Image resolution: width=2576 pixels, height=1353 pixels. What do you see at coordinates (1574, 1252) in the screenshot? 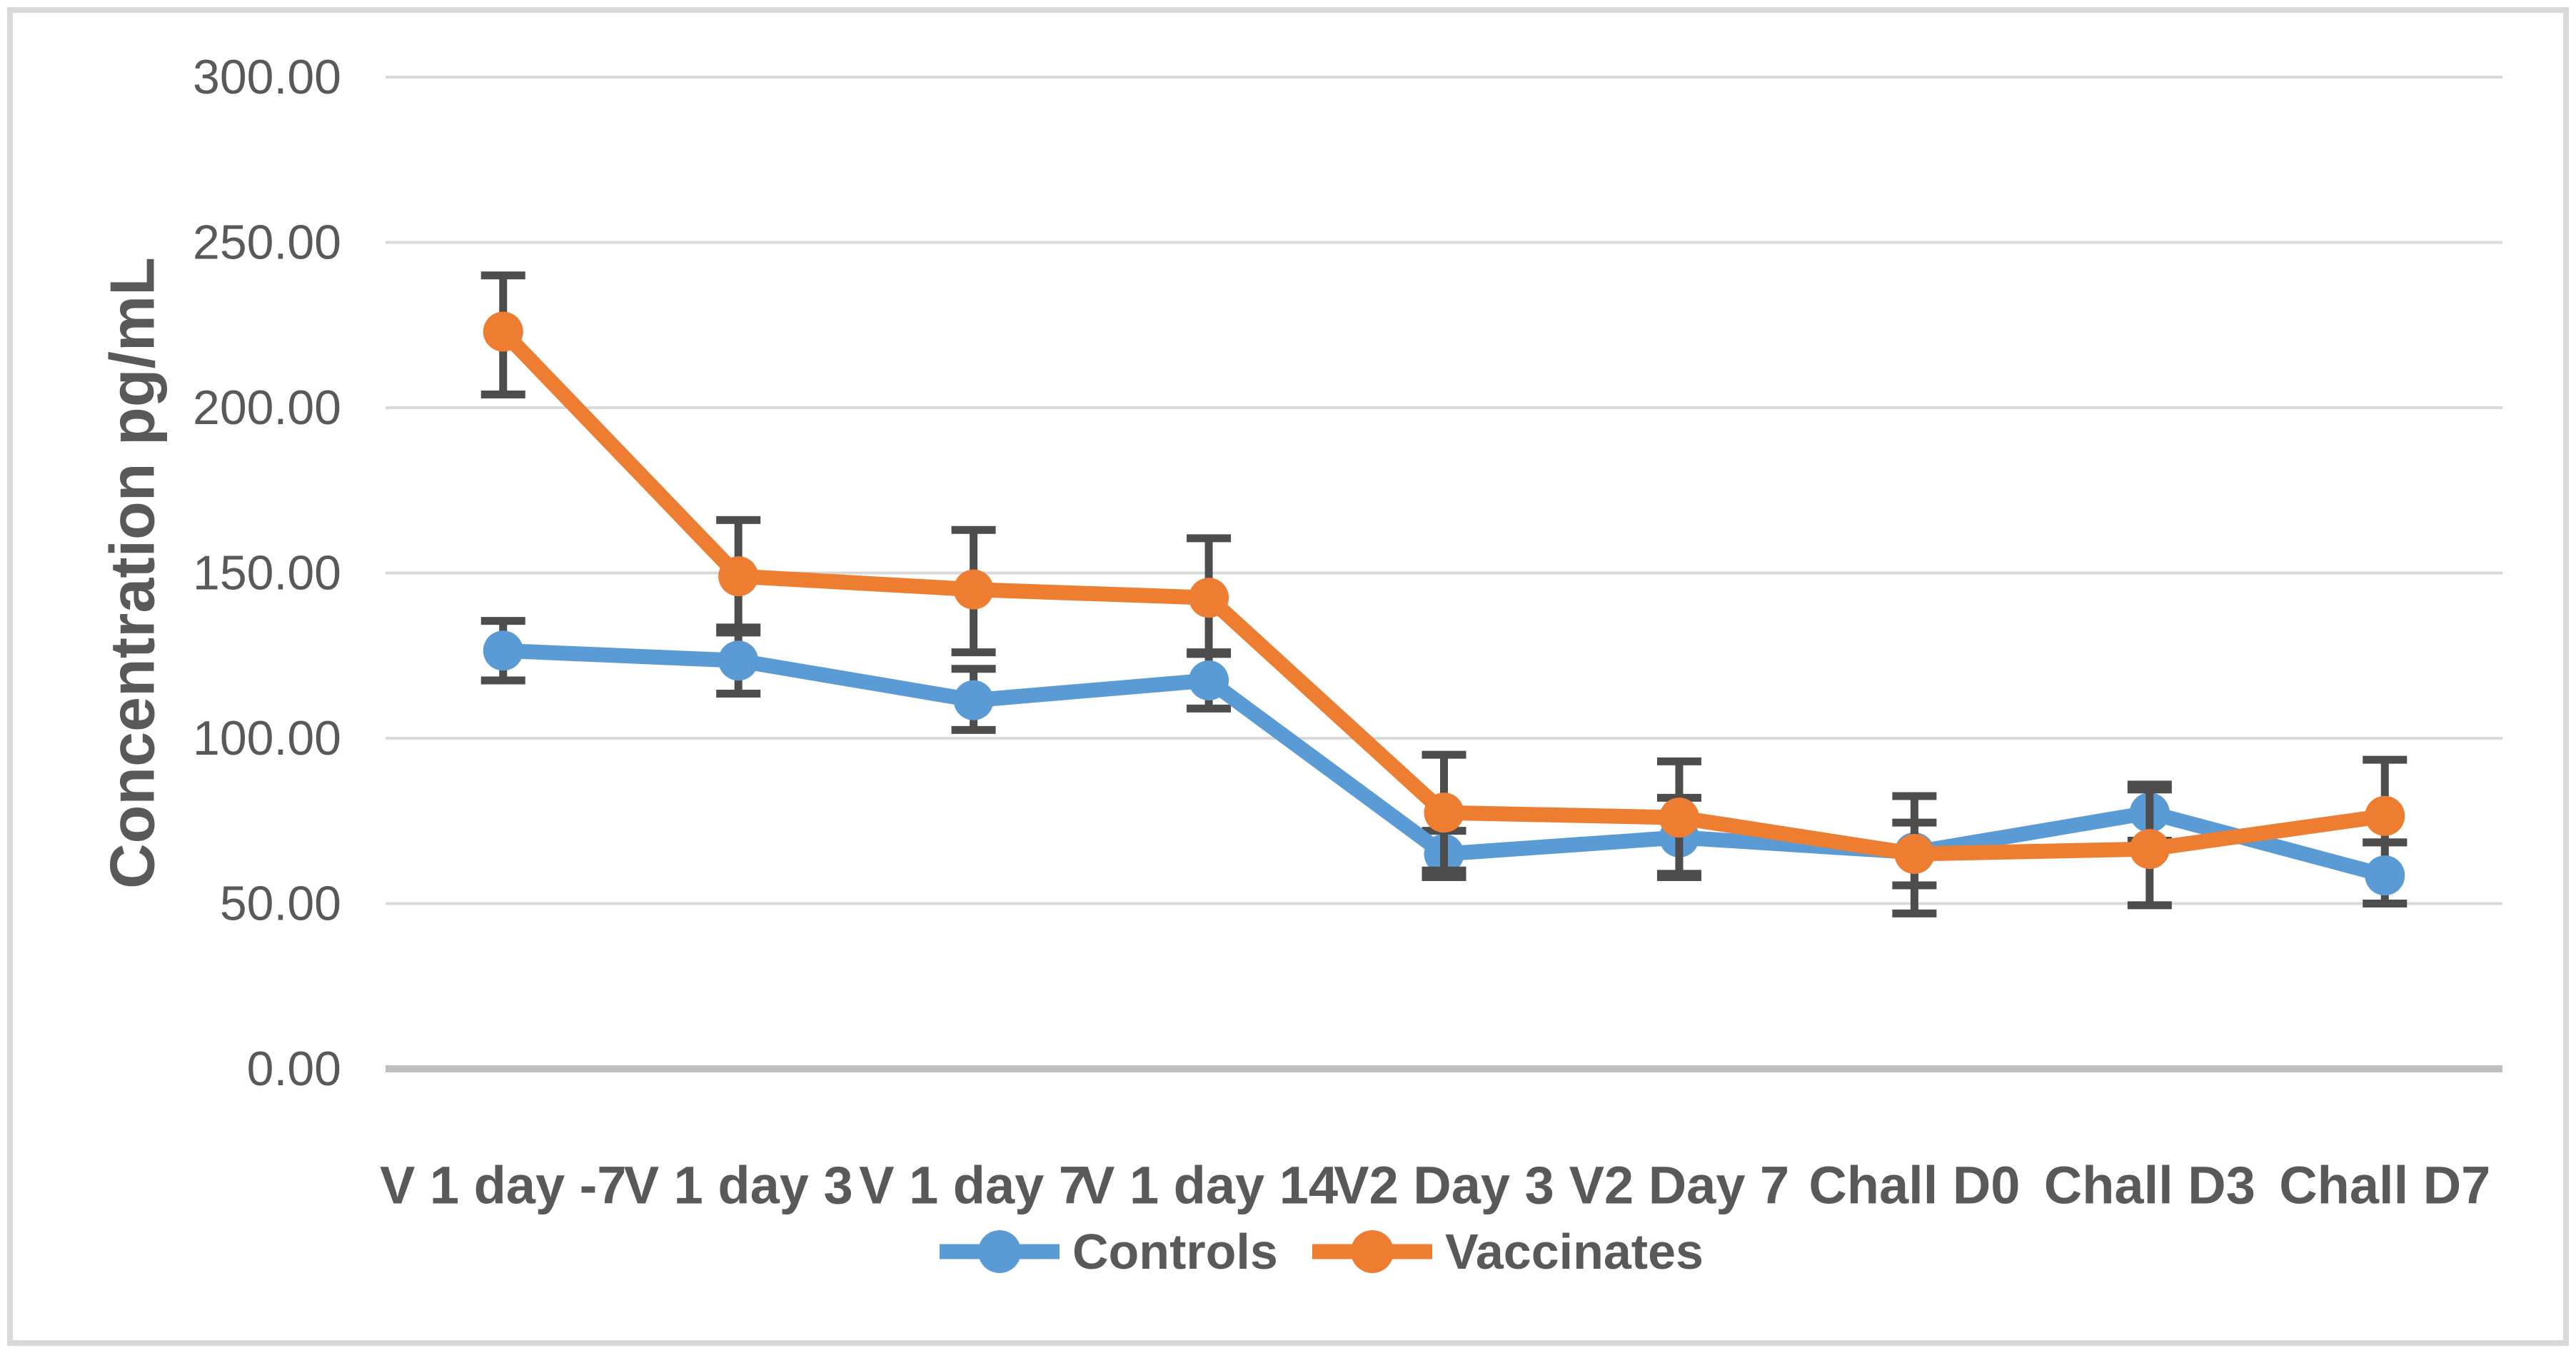
I see `legend-label-vaccinates: Vaccinates` at bounding box center [1574, 1252].